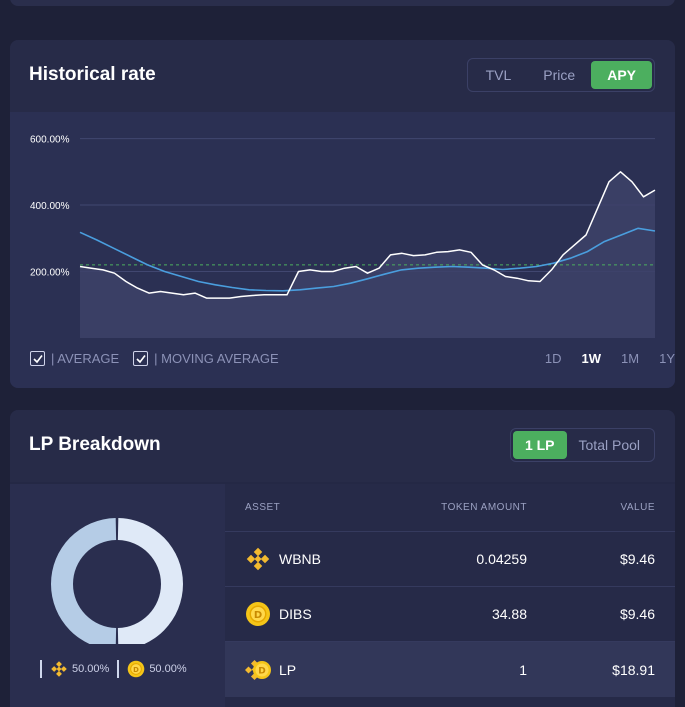 The image size is (685, 707). Describe the element at coordinates (325, 670) in the screenshot. I see `asset-cell: D LP` at that location.